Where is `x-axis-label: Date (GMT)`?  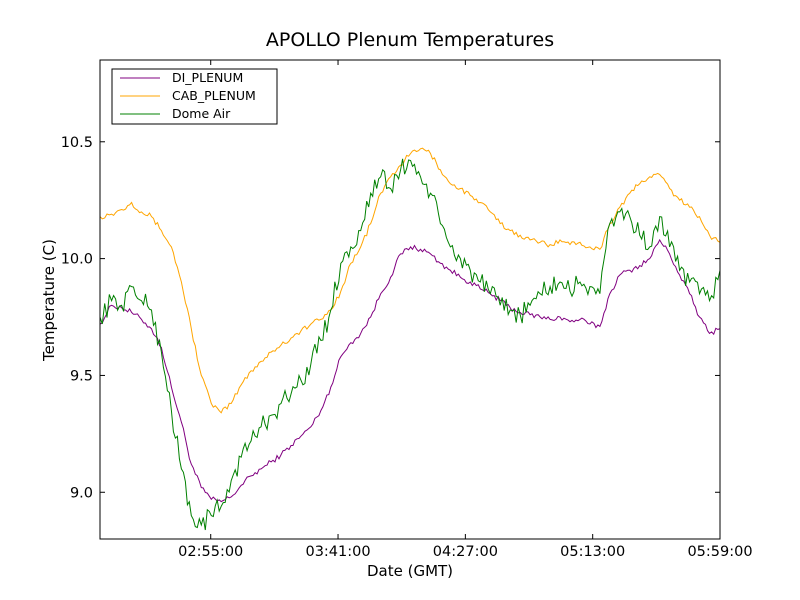
x-axis-label: Date (GMT) is located at coordinates (410, 571).